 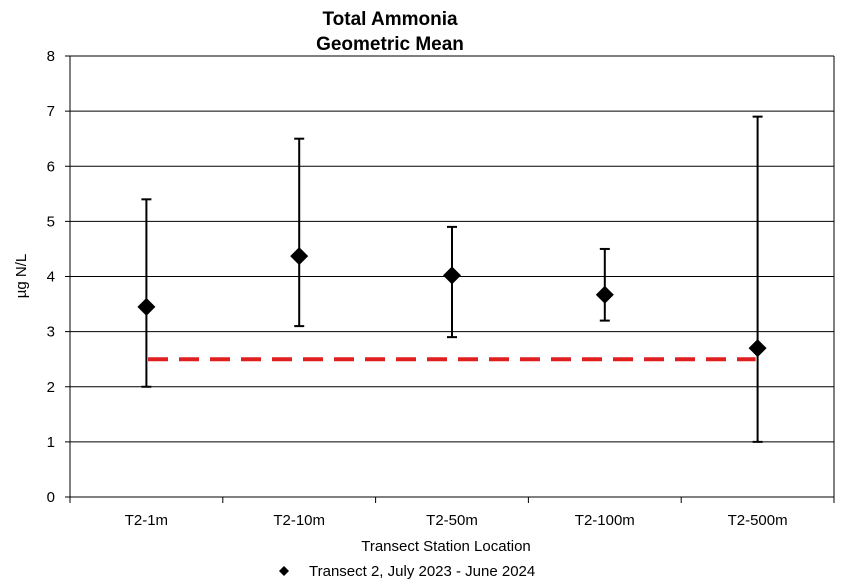 What do you see at coordinates (284, 571) in the screenshot?
I see `legend-diamond-icon` at bounding box center [284, 571].